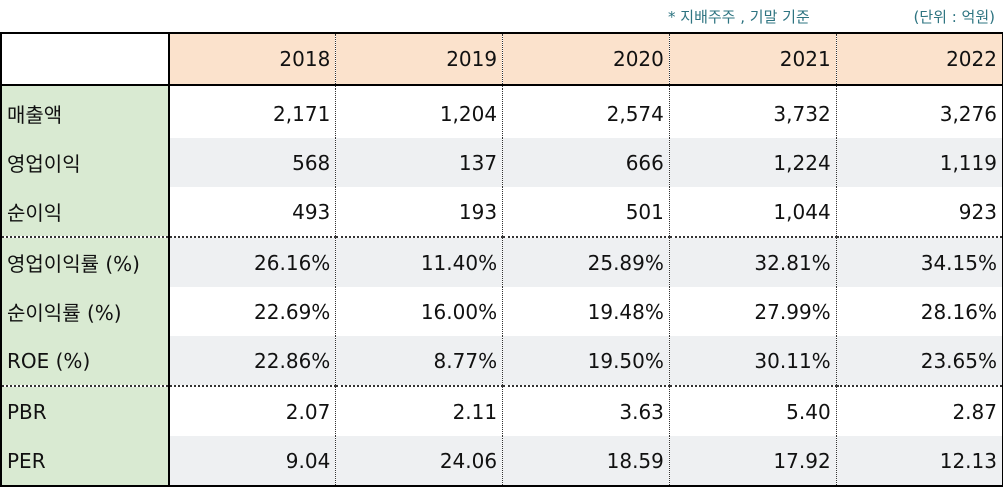 Image resolution: width=1003 pixels, height=487 pixels. I want to click on value-cell: 17.92, so click(753, 461).